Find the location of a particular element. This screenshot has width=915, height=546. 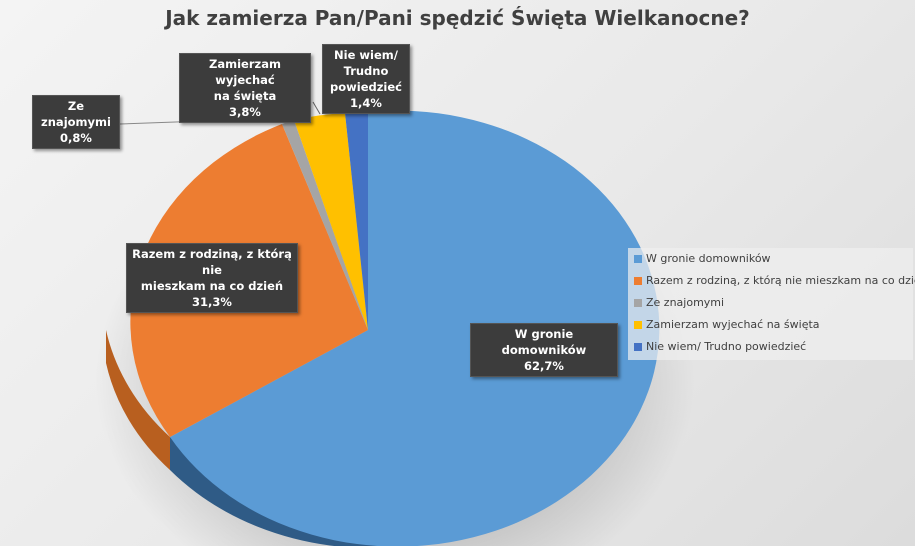

label-text: na święta is located at coordinates (245, 96).